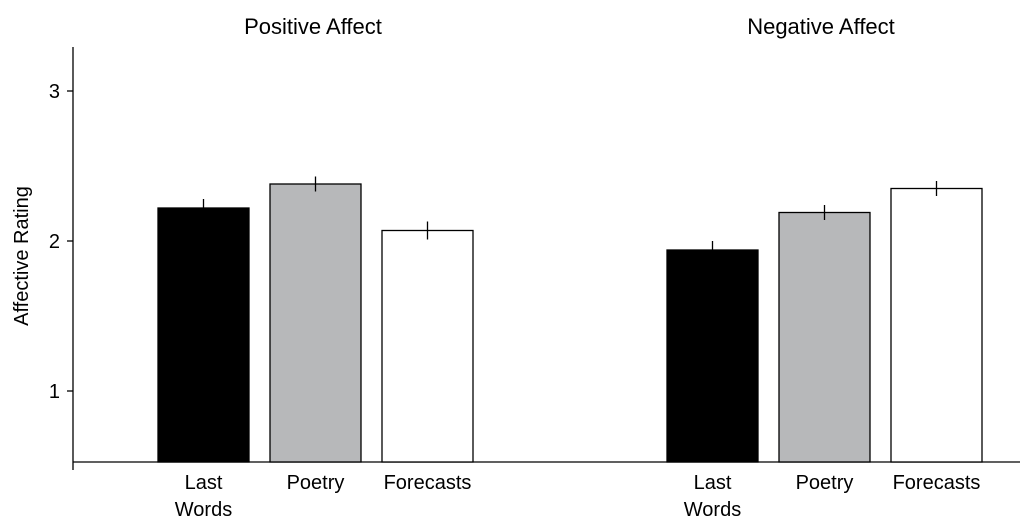 The height and width of the screenshot is (523, 1033). What do you see at coordinates (712, 510) in the screenshot?
I see `category-label-1-0-1: Words` at bounding box center [712, 510].